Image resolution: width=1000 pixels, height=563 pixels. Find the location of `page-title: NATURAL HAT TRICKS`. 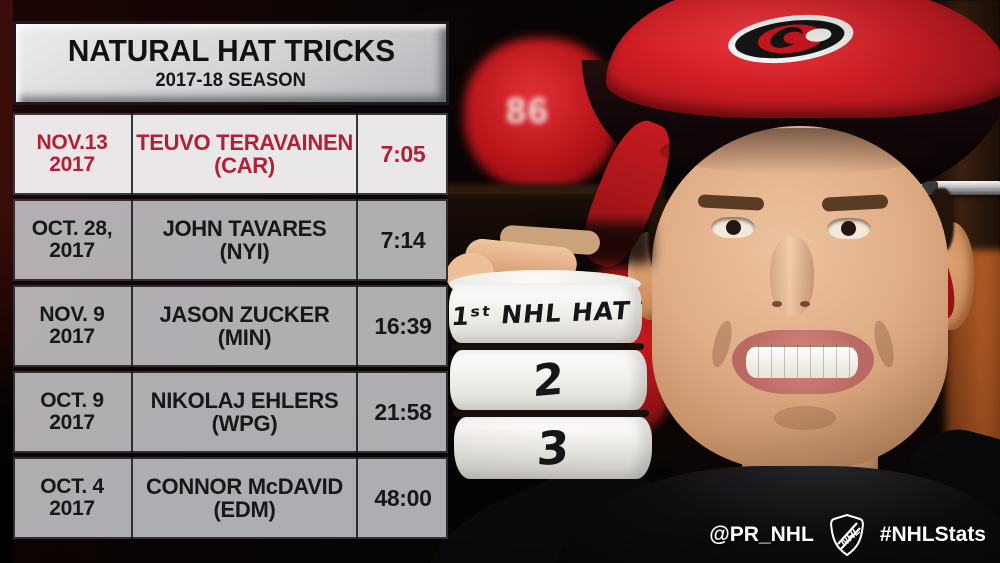

page-title: NATURAL HAT TRICKS is located at coordinates (231, 50).